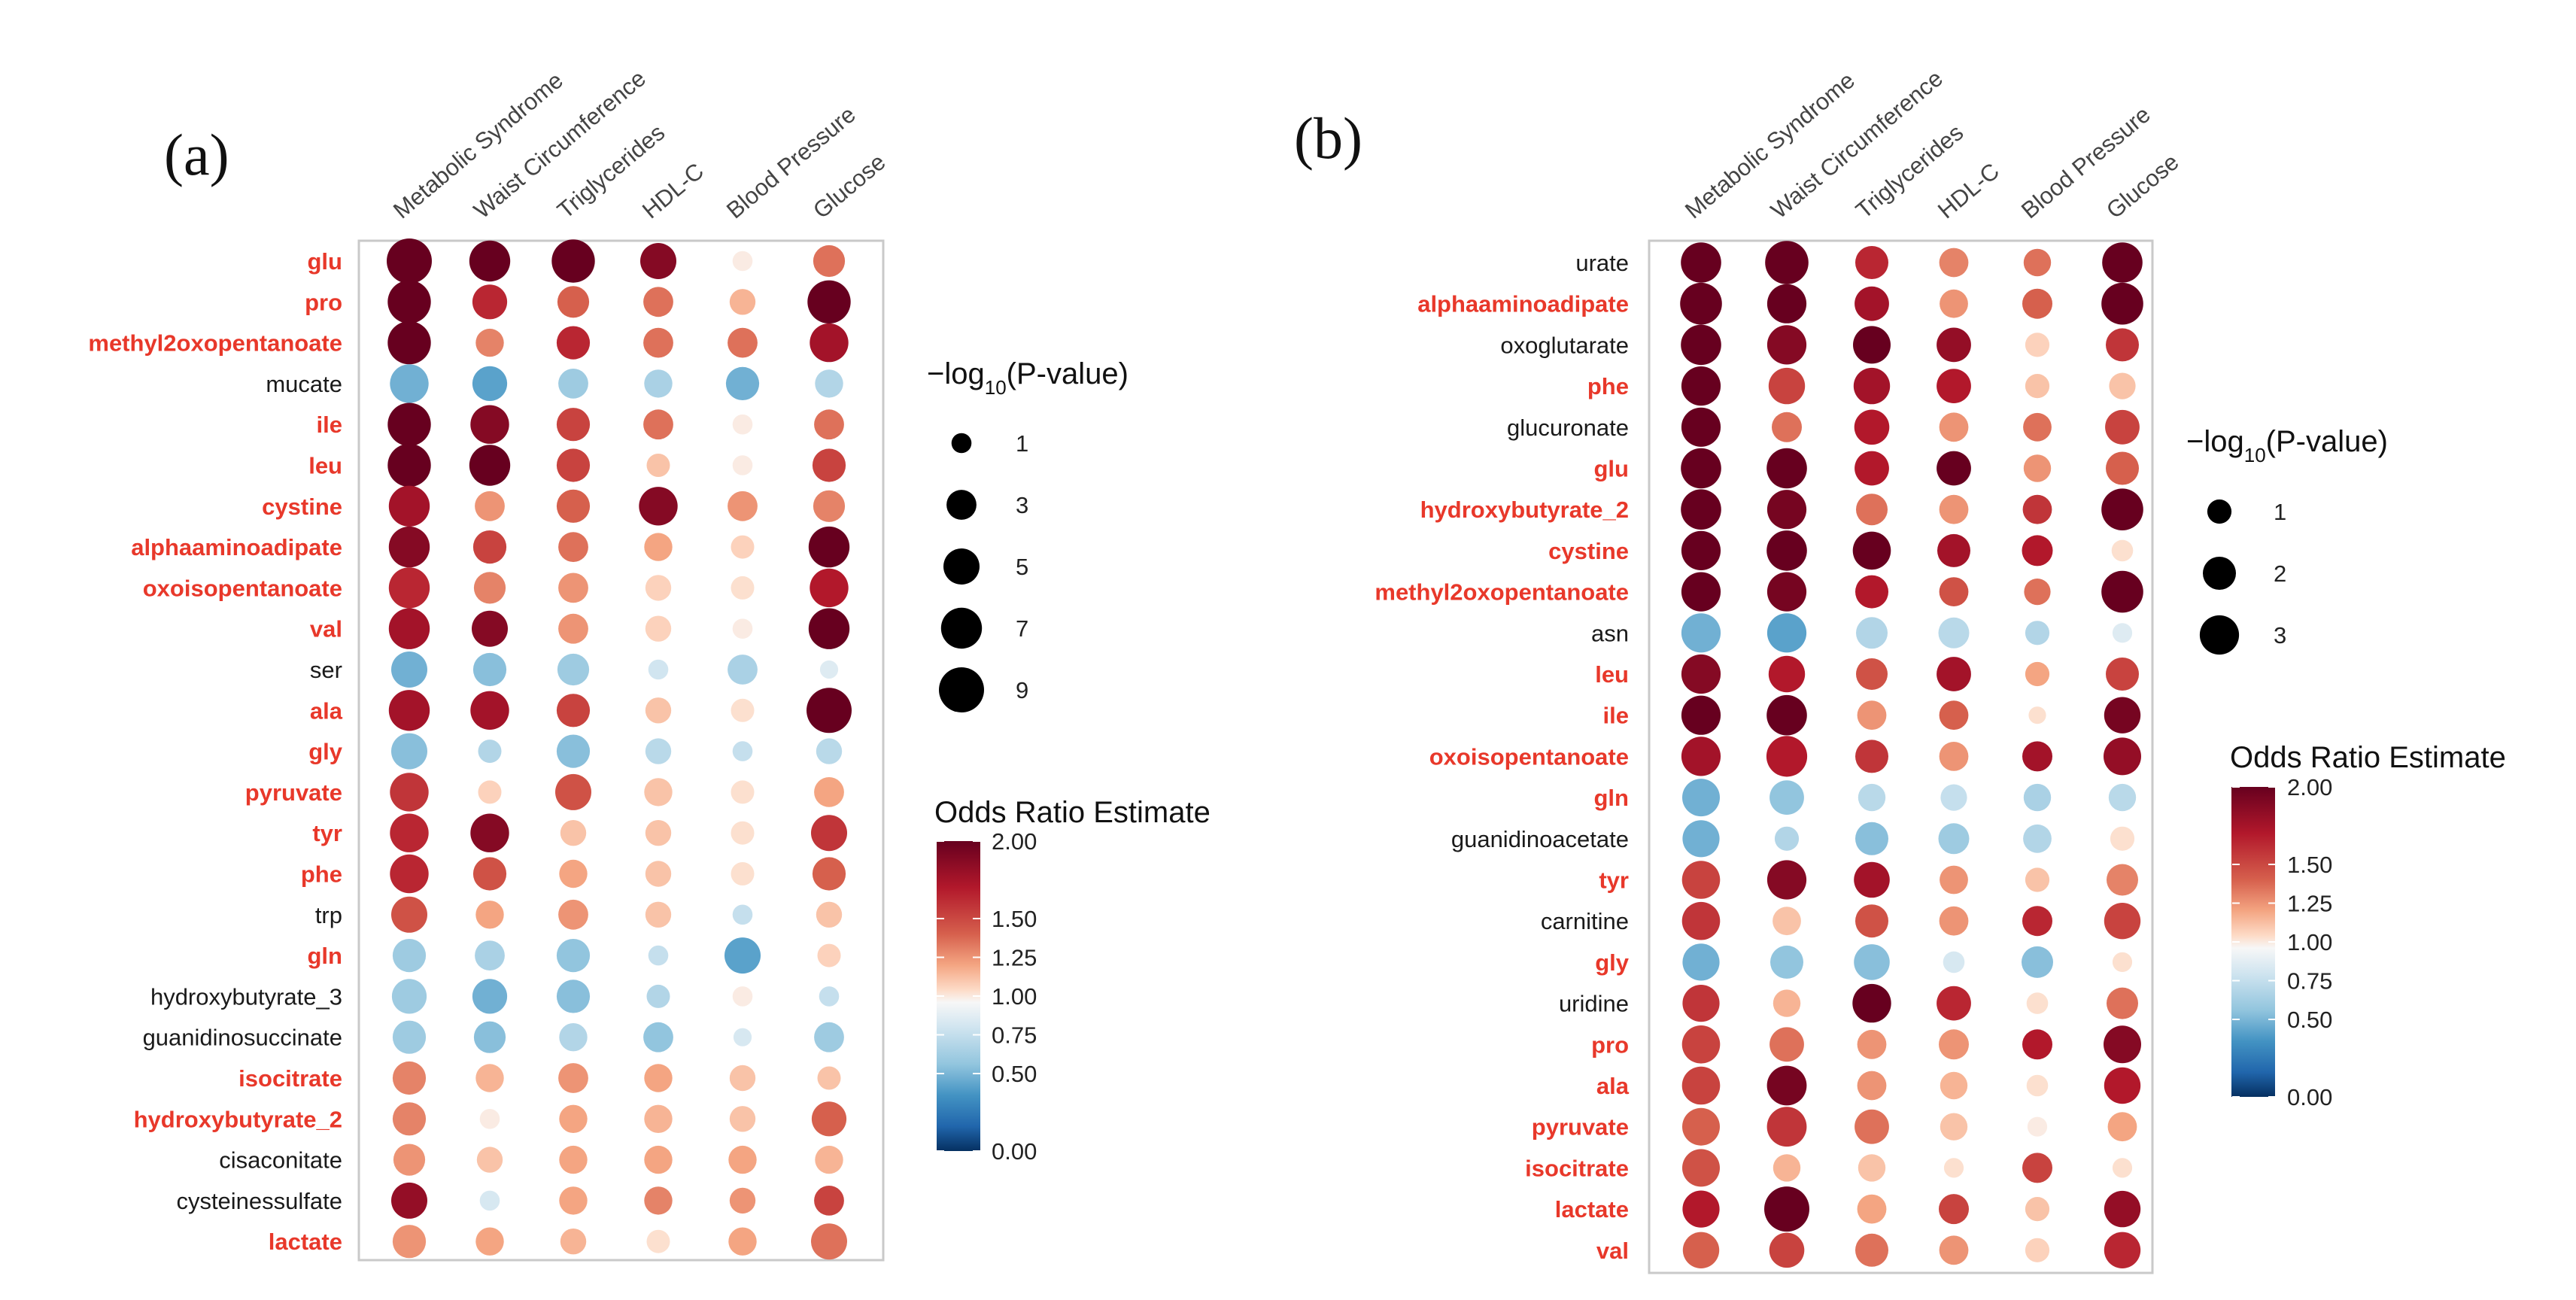  I want to click on size-legend-label: 2, so click(2280, 573).